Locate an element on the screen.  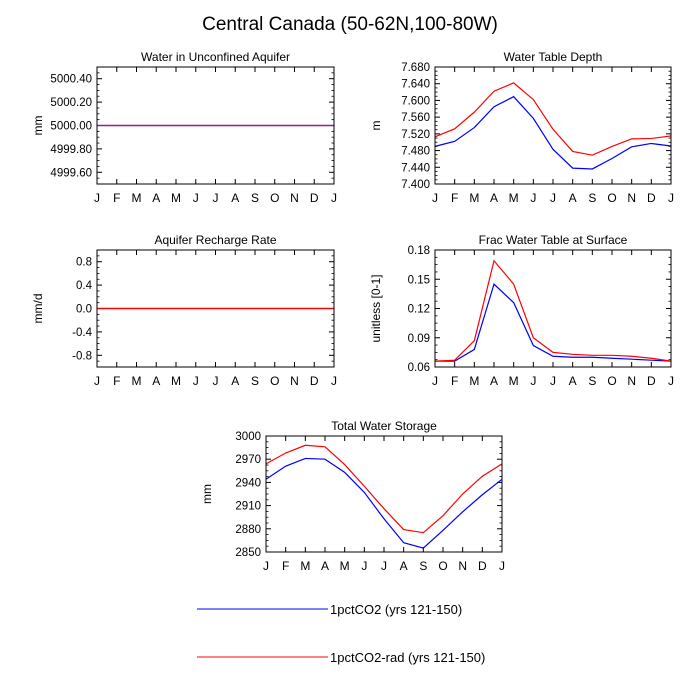
y-tick-label-frac-water-table: 0.12 is located at coordinates (419, 310).